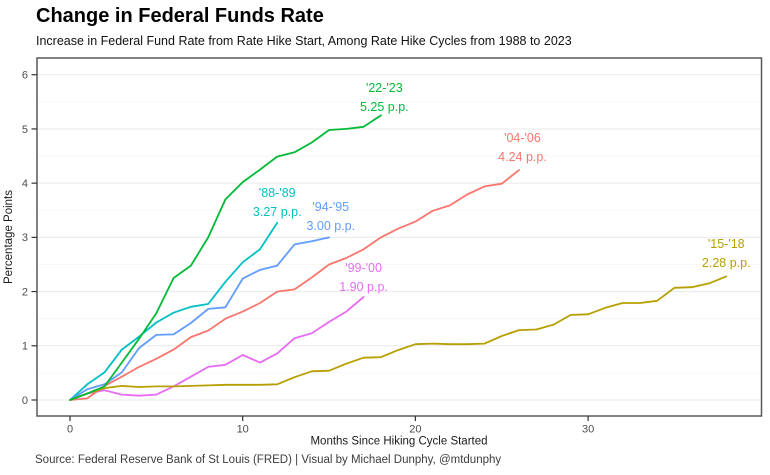  What do you see at coordinates (330, 216) in the screenshot?
I see `series-label-94-95: '94-'95 3.00 p.p.` at bounding box center [330, 216].